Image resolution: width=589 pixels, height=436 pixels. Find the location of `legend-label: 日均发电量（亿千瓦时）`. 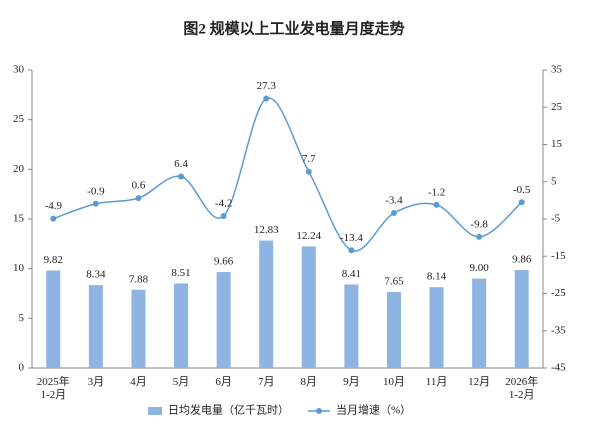

legend-label: 日均发电量（亿千瓦时） is located at coordinates (228, 410).